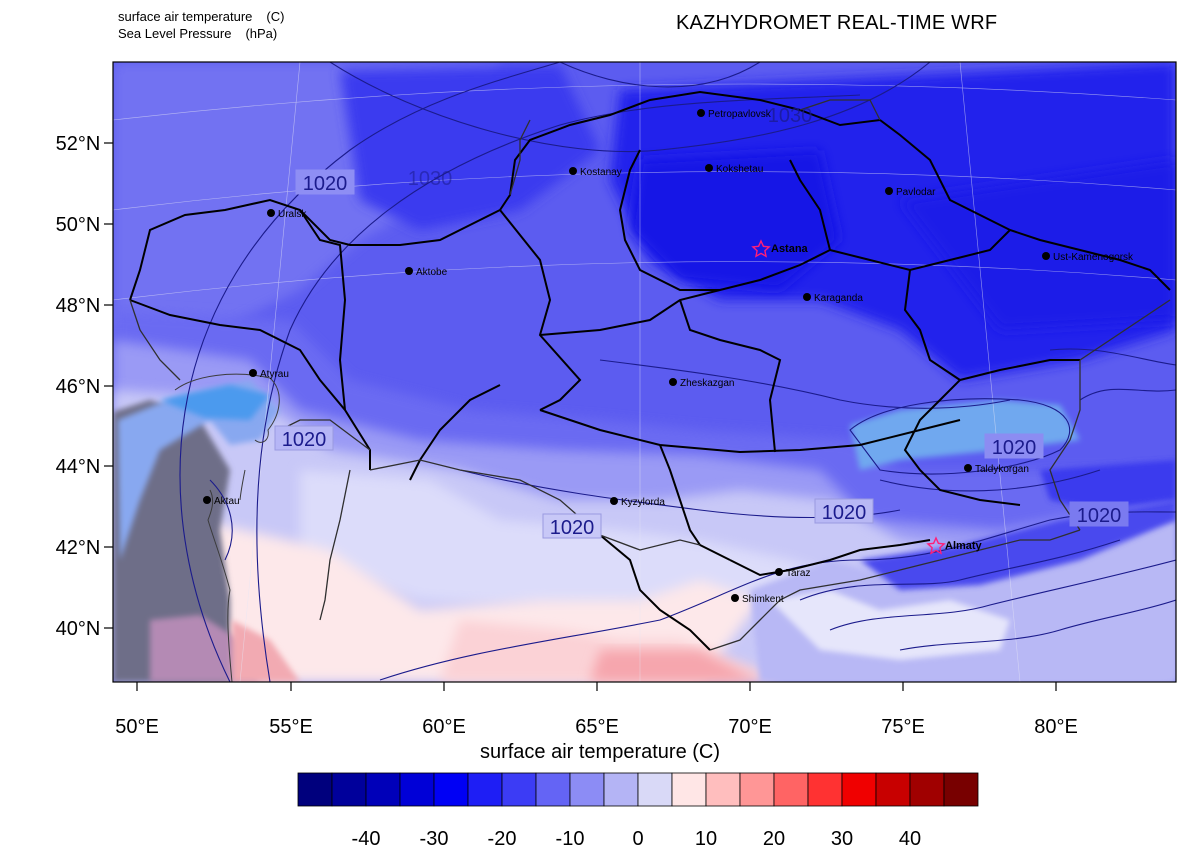 The image size is (1200, 864). I want to click on svg-text: Zheskazgan, so click(707, 383).